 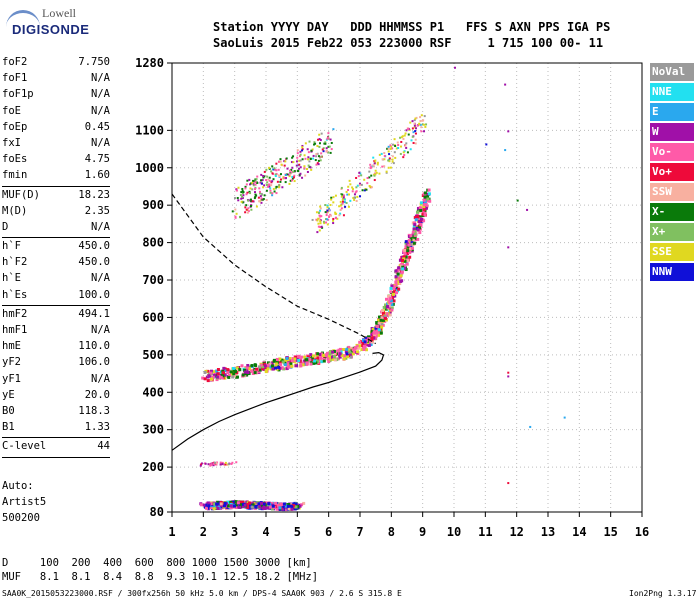 I want to click on param-label: foEp, so click(x=15, y=126).